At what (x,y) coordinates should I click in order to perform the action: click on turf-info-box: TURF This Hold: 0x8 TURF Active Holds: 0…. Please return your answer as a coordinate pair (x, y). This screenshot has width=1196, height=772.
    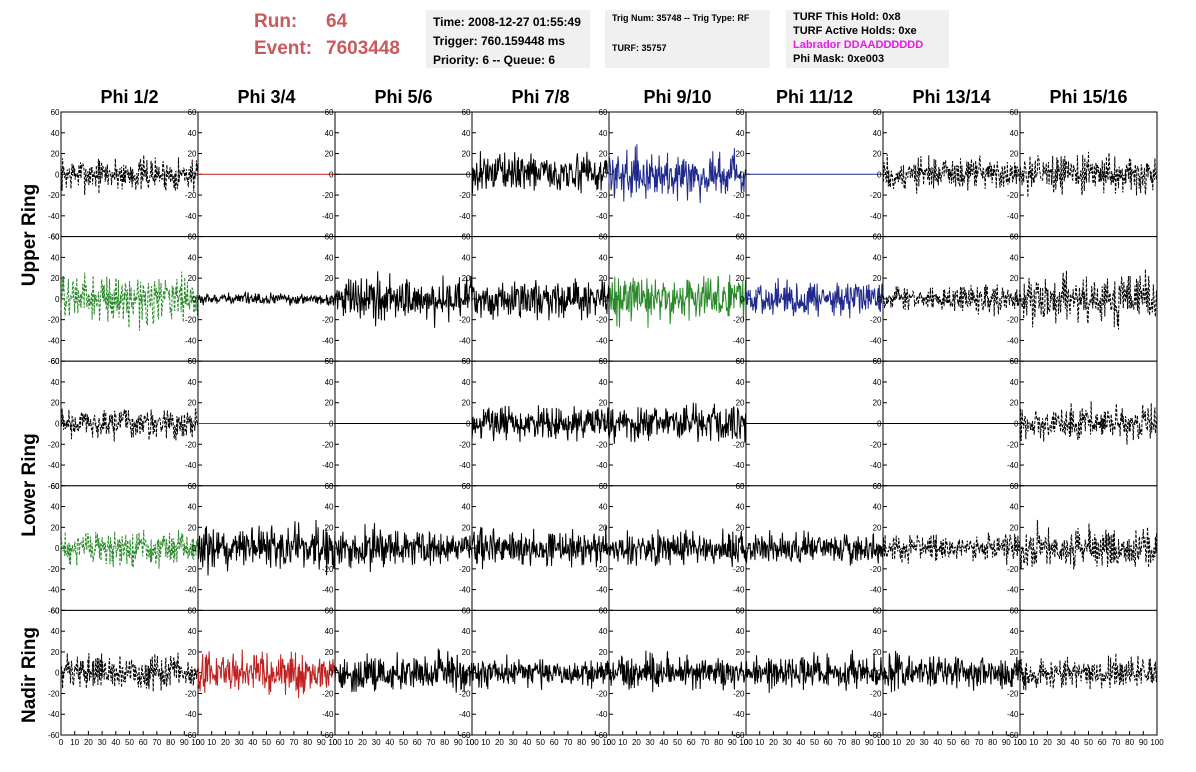
    Looking at the image, I should click on (867, 39).